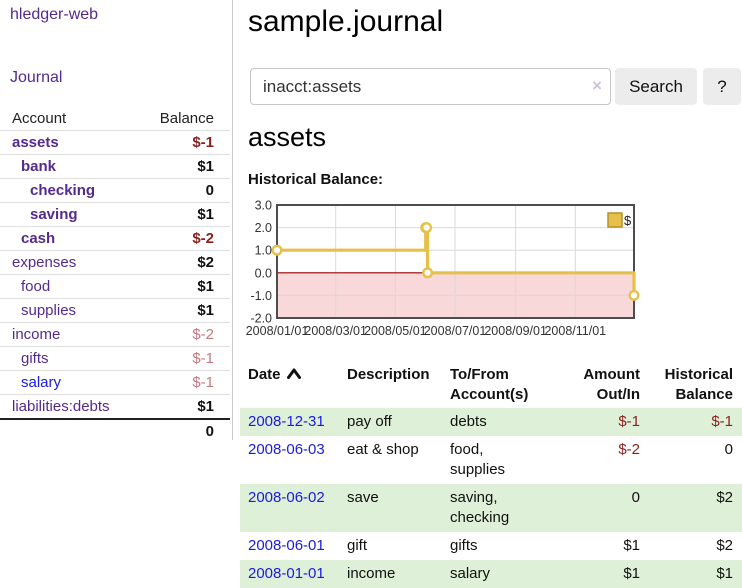 This screenshot has width=742, height=588. Describe the element at coordinates (724, 573) in the screenshot. I see `transaction-balance-cell: $1` at that location.